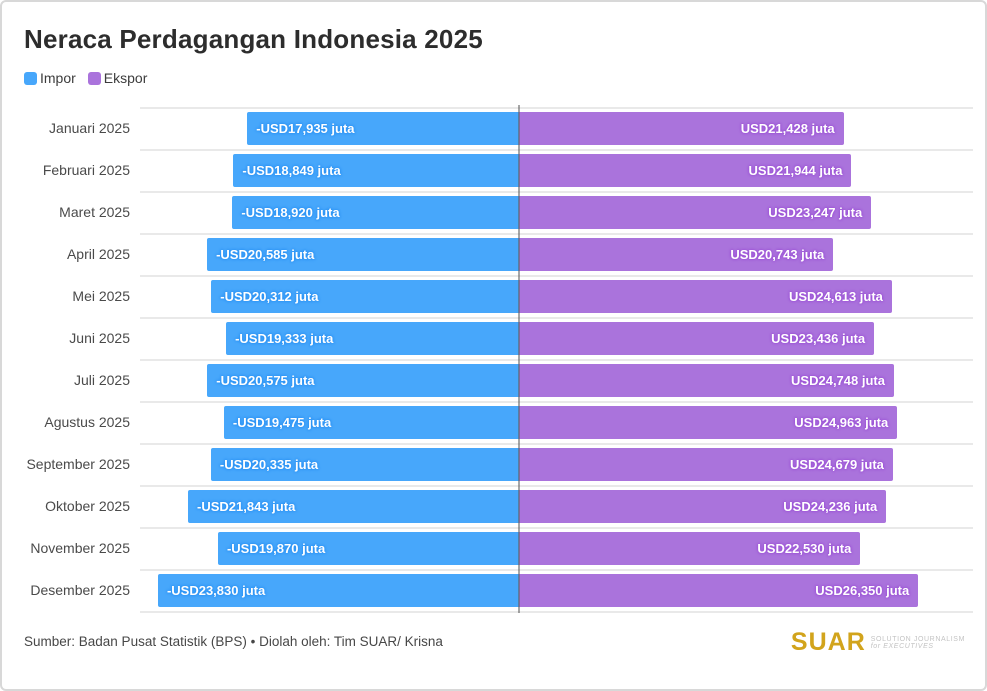  Describe the element at coordinates (695, 212) in the screenshot. I see `bar-ekspor: USD23,247 juta` at that location.